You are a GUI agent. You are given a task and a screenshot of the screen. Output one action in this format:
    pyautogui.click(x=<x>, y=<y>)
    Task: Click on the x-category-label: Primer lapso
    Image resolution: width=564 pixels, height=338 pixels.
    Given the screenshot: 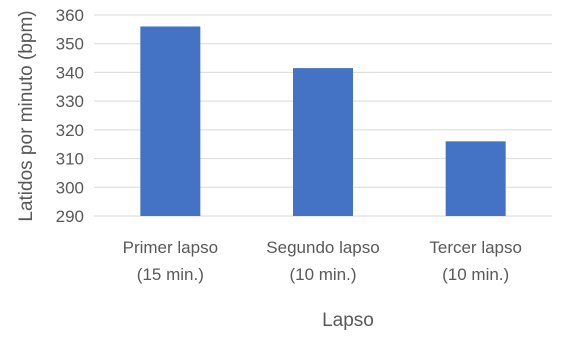 What is the action you would take?
    pyautogui.click(x=170, y=247)
    